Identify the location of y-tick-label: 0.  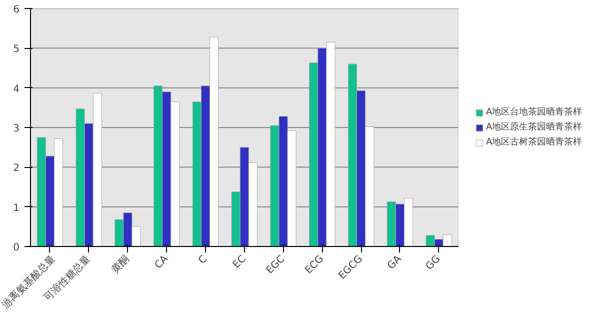
(16, 248).